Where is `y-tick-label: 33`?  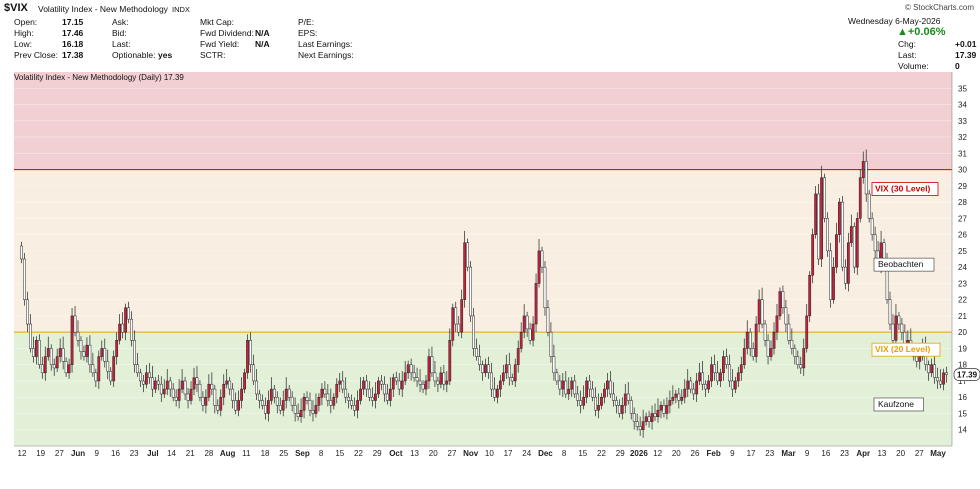 y-tick-label: 33 is located at coordinates (962, 121).